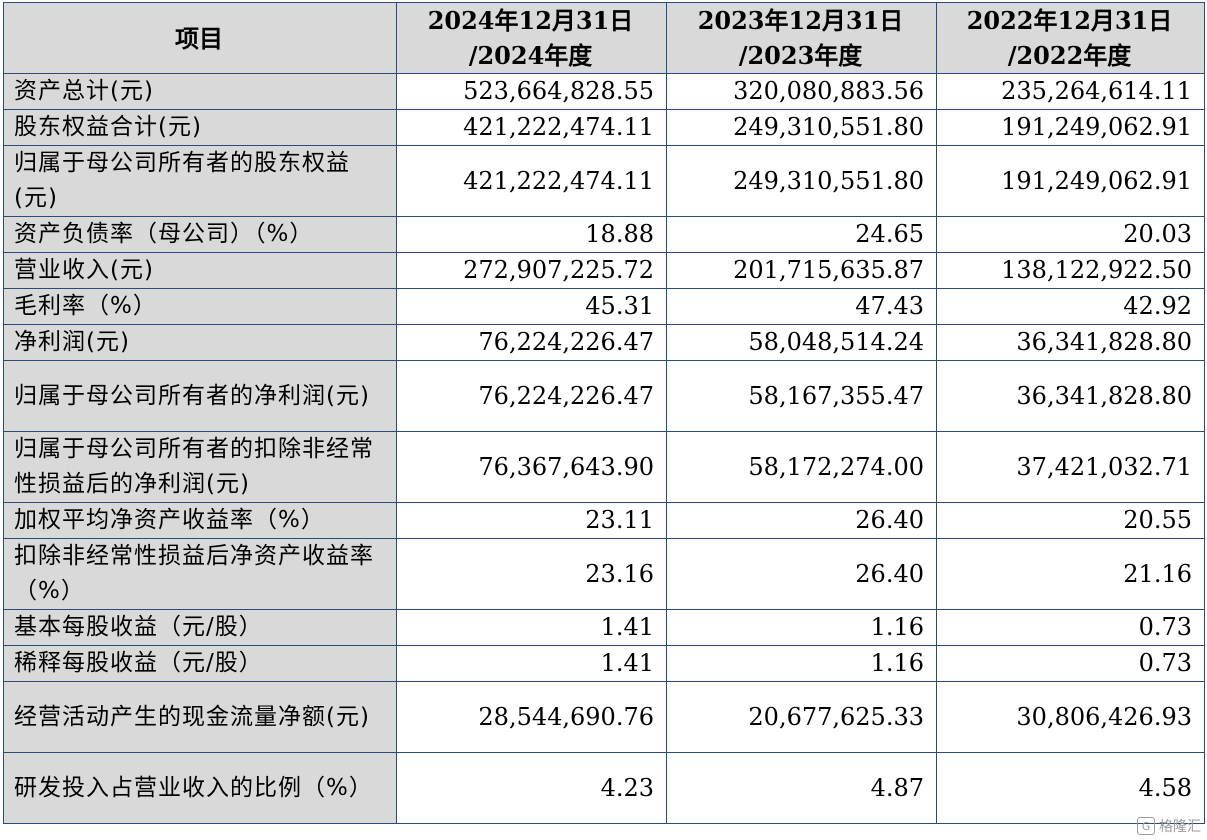 The height and width of the screenshot is (840, 1207). Describe the element at coordinates (531, 91) in the screenshot. I see `value-2024: 523,664,828.55` at that location.